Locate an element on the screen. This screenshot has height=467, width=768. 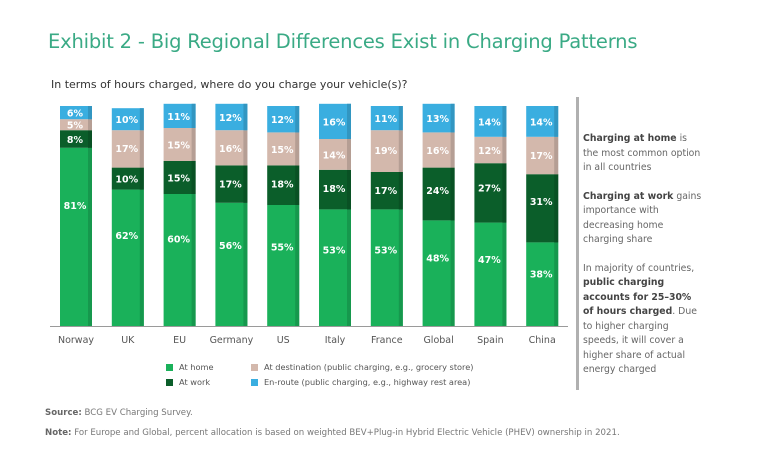
x-tick-label-france: France is located at coordinates (387, 340).